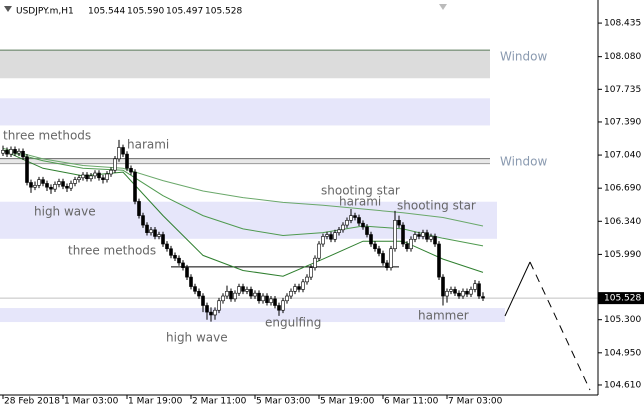 Image resolution: width=644 pixels, height=410 pixels. Describe the element at coordinates (32, 402) in the screenshot. I see `x-tick-label: 28 Feb 2018` at that location.